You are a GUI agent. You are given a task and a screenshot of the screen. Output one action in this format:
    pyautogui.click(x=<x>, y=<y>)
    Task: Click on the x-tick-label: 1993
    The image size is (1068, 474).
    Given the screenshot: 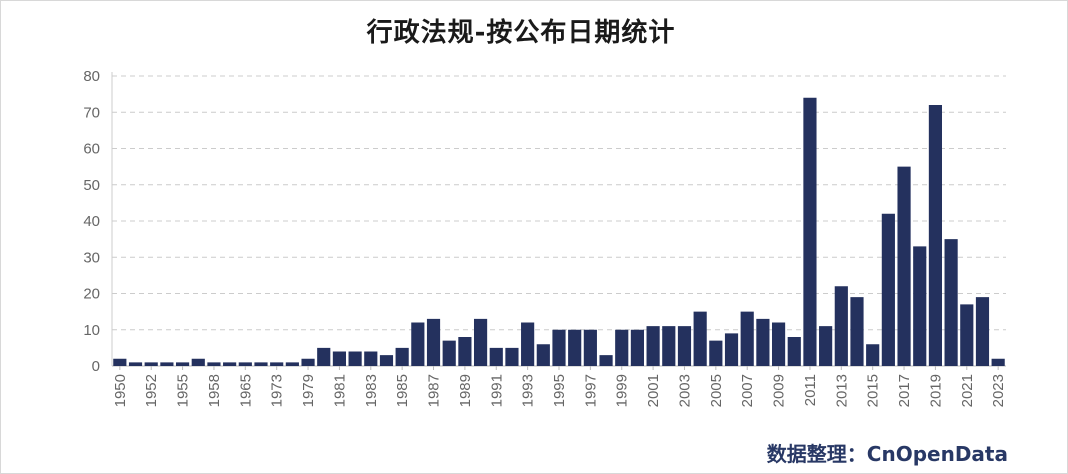 What is the action you would take?
    pyautogui.click(x=528, y=390)
    